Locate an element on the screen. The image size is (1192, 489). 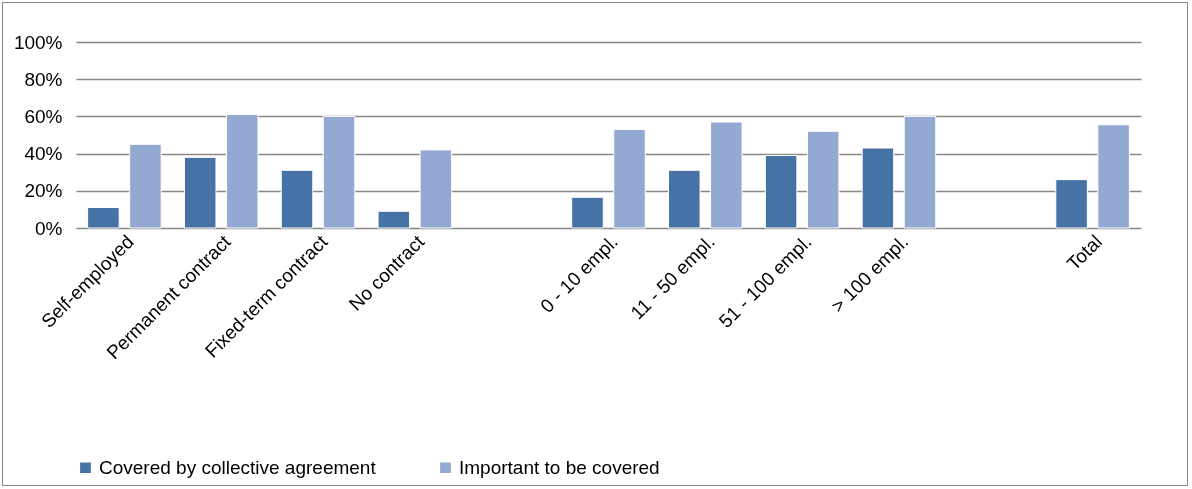
legend-label: Important to be covered is located at coordinates (559, 467).